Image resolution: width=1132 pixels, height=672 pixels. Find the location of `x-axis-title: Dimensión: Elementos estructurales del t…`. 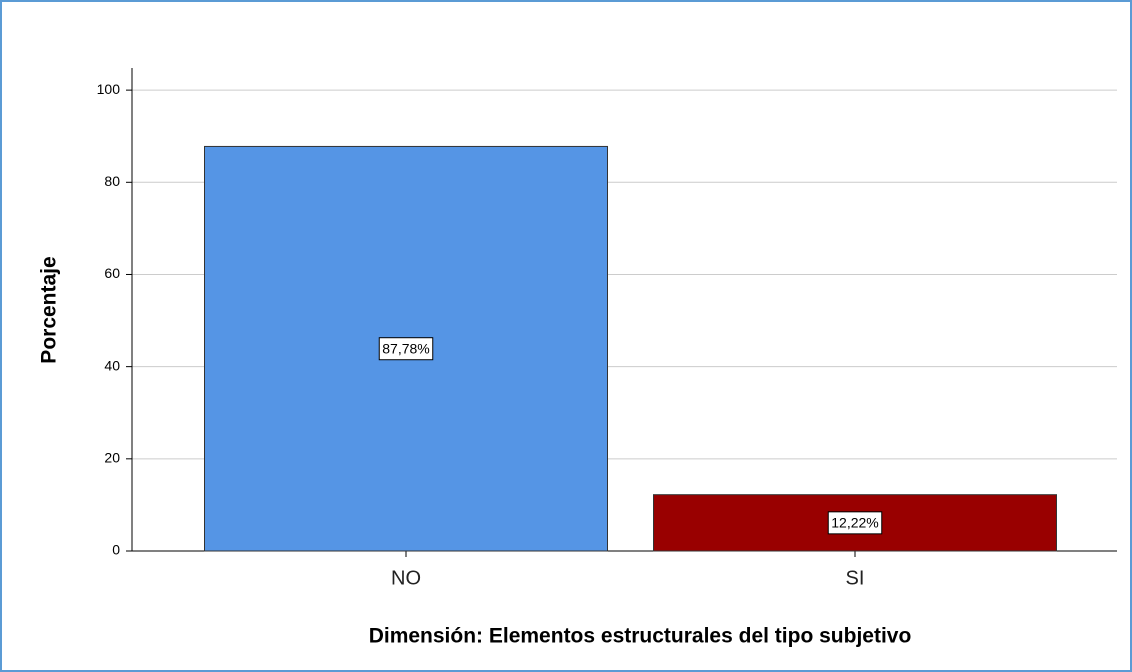

x-axis-title: Dimensión: Elementos estructurales del t… is located at coordinates (640, 636).